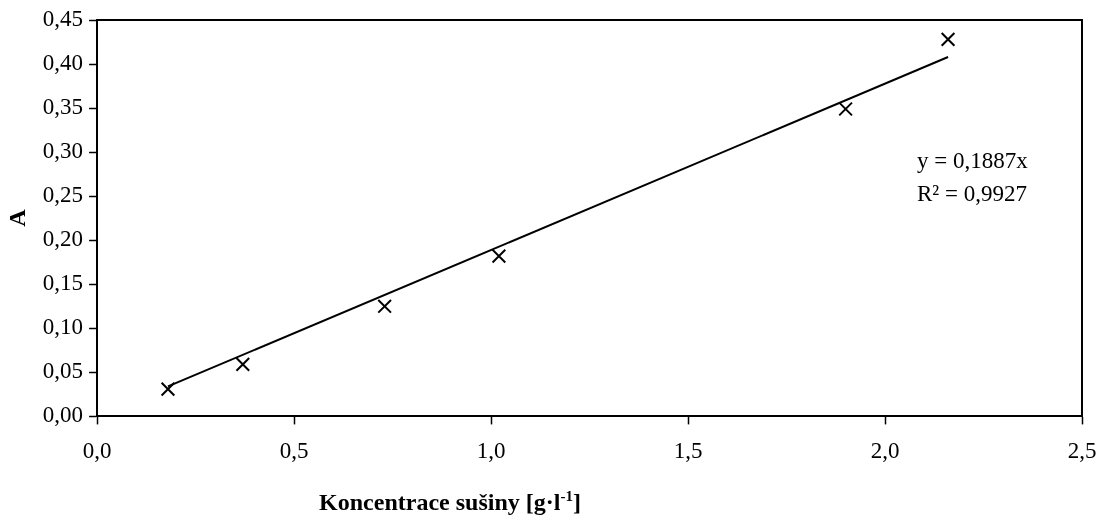 The width and height of the screenshot is (1117, 525). Describe the element at coordinates (63, 239) in the screenshot. I see `y-tick-label: 0,20` at that location.